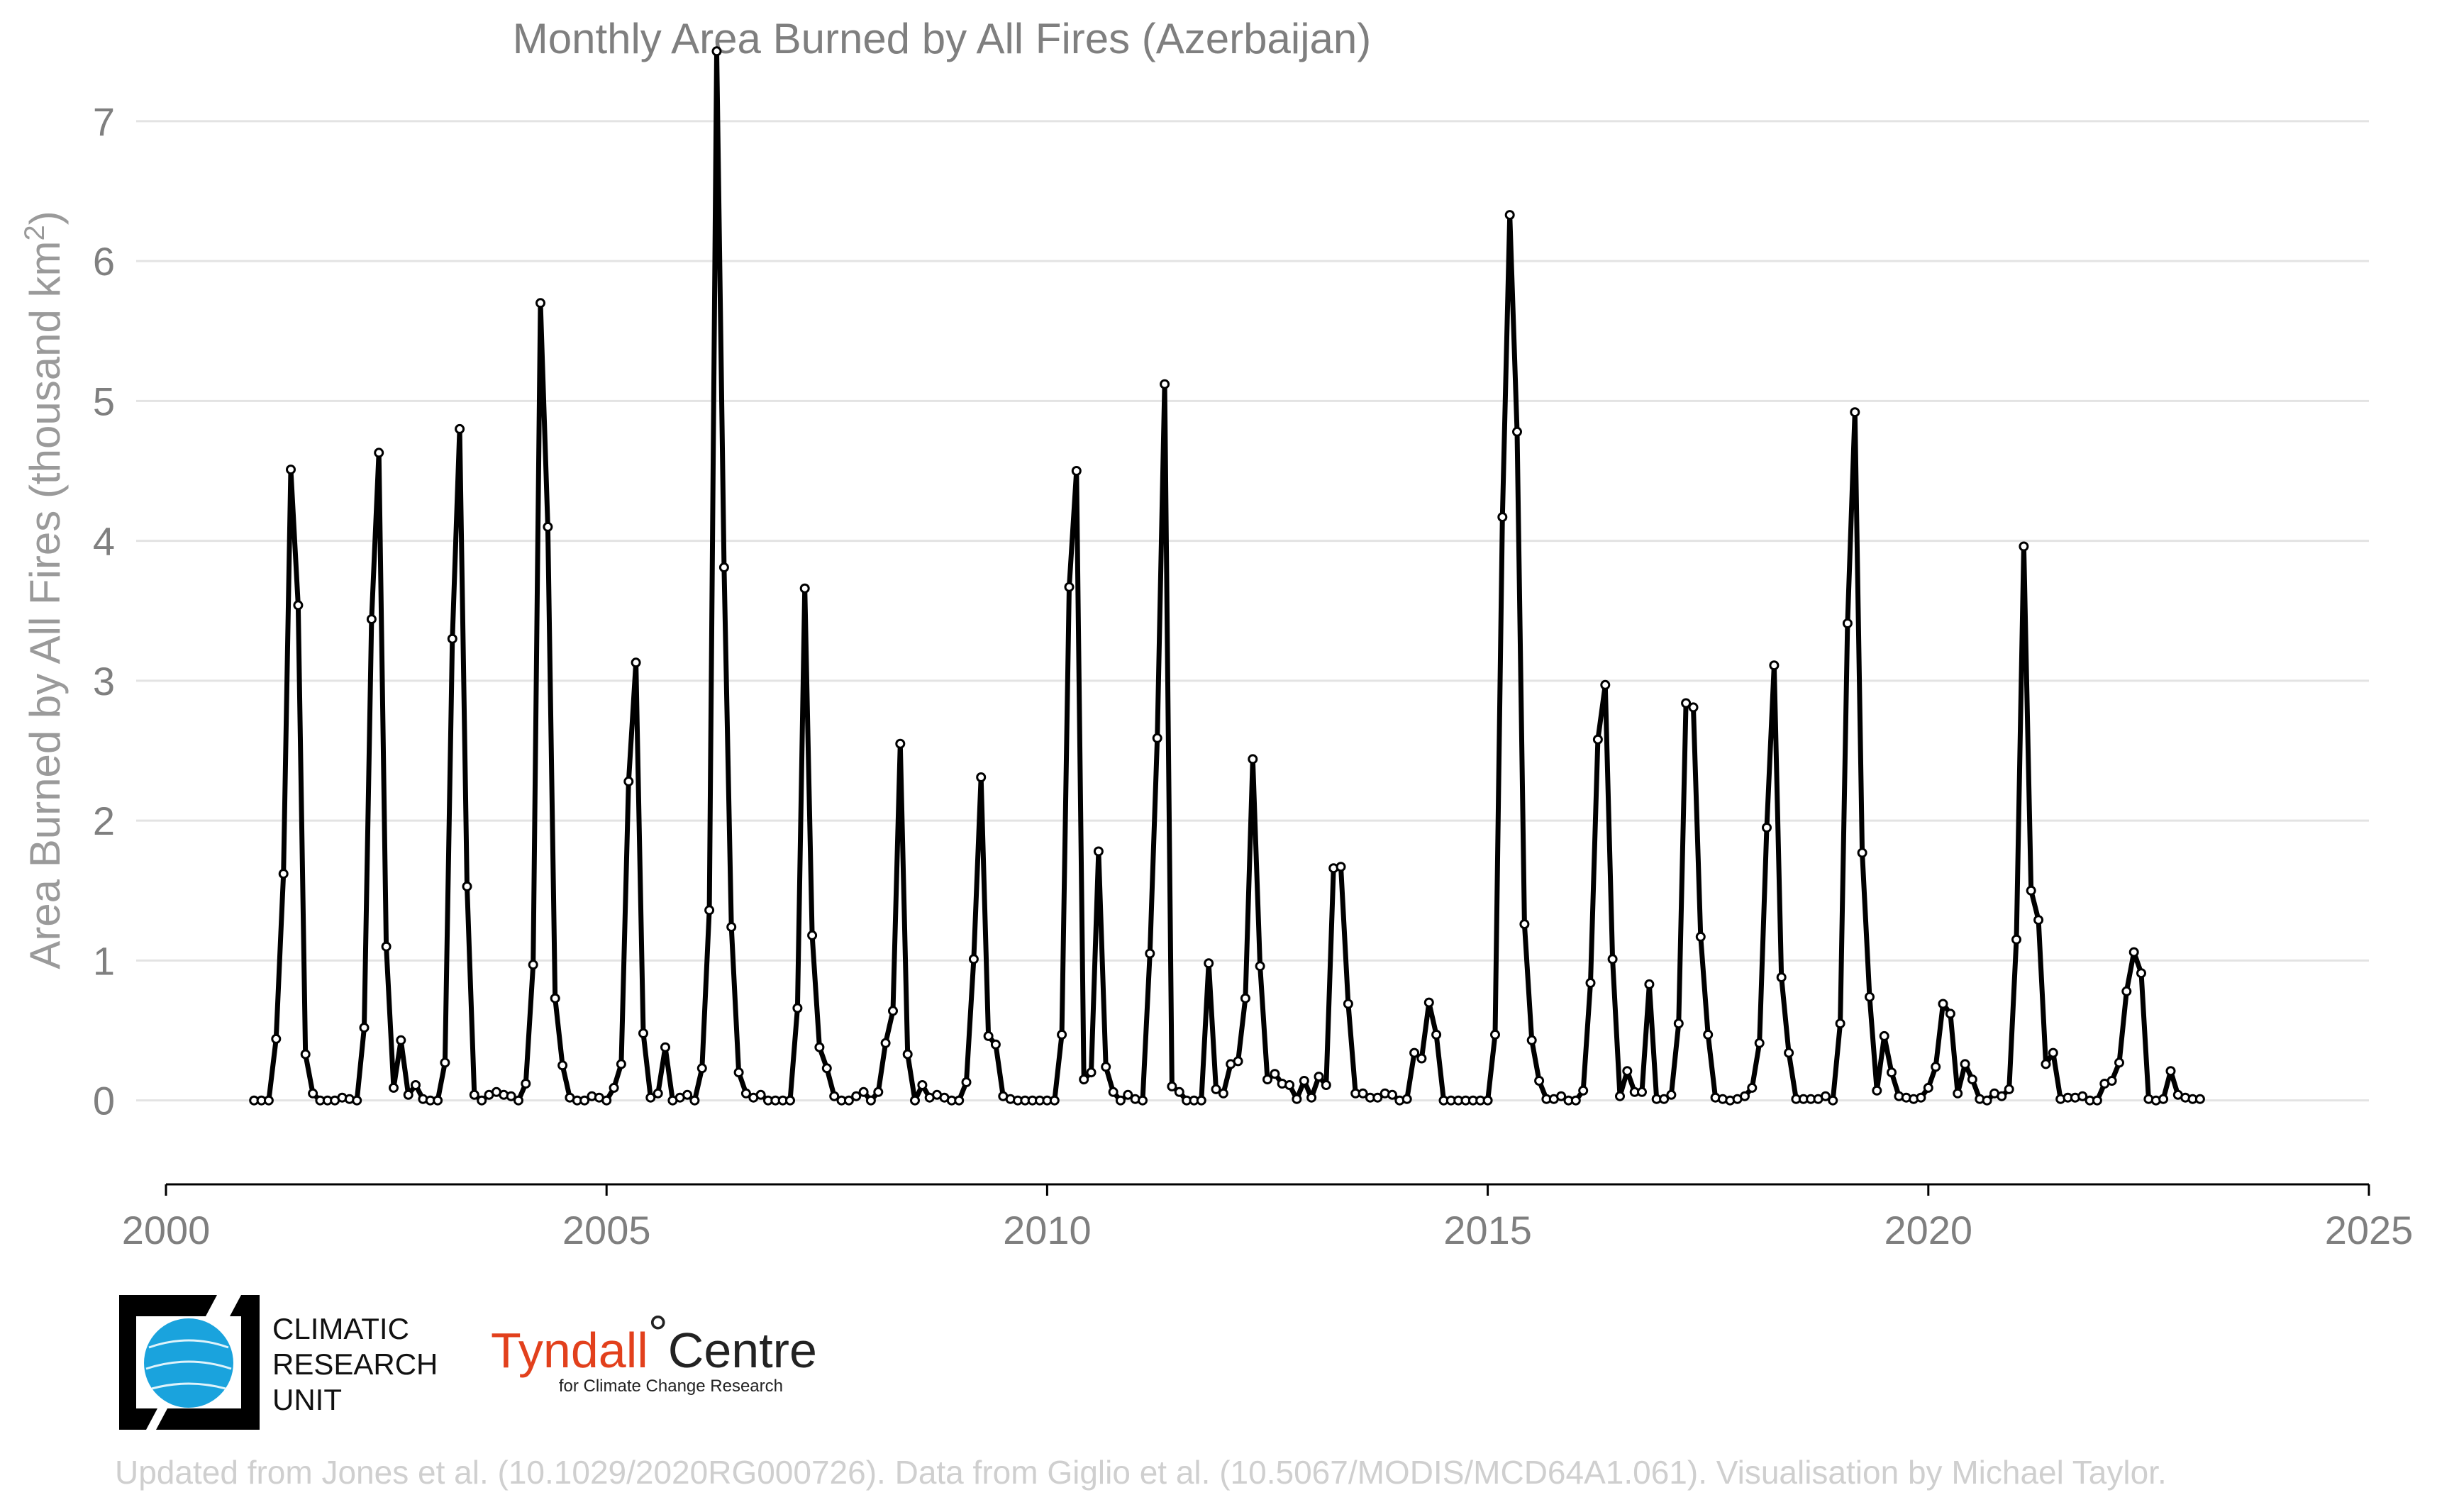 Image resolution: width=2437 pixels, height=1512 pixels. I want to click on y-axis-label-close: ), so click(45, 218).